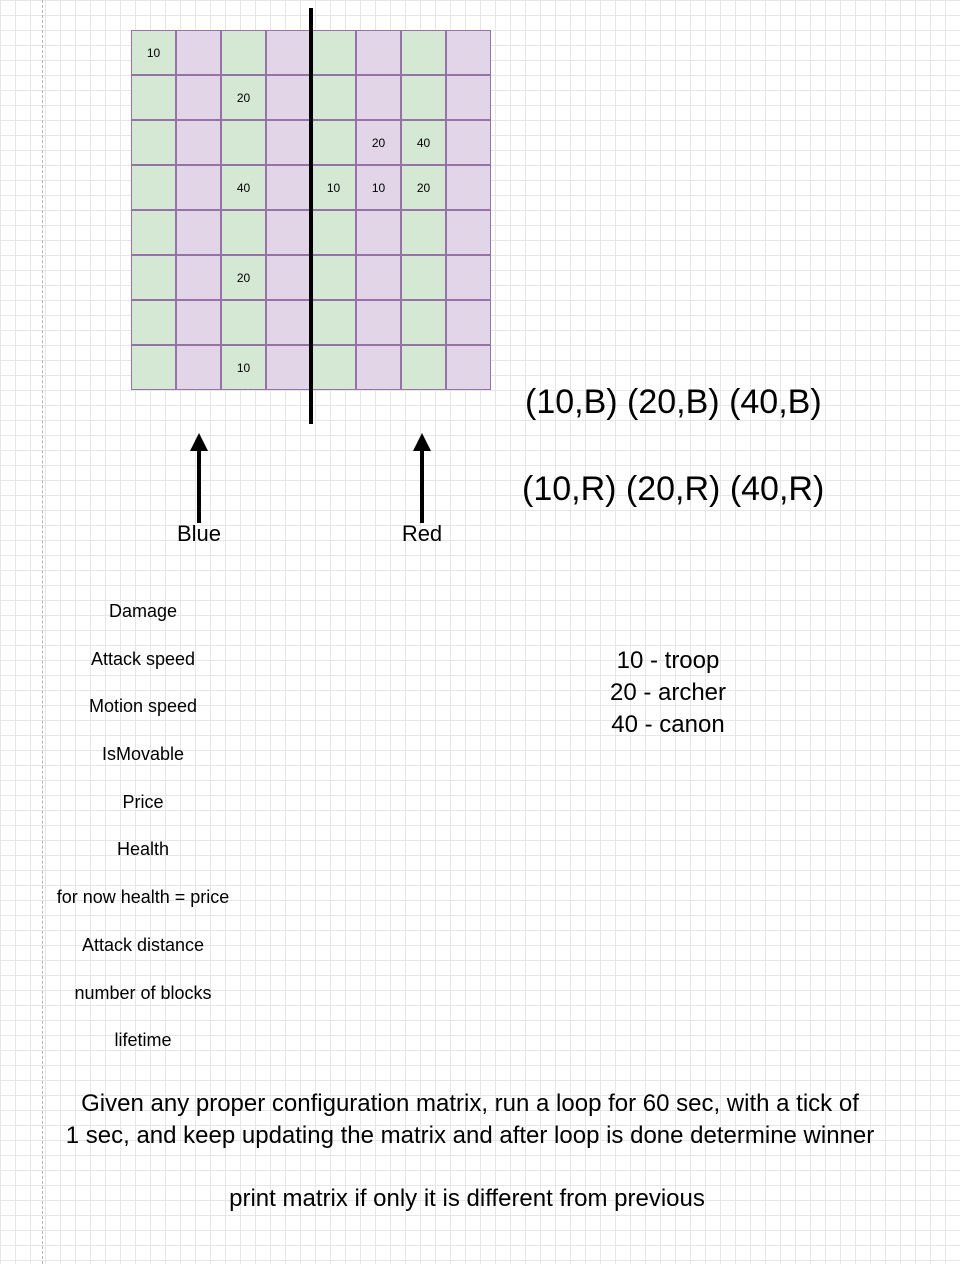 Image resolution: width=960 pixels, height=1264 pixels. Describe the element at coordinates (143, 706) in the screenshot. I see `property-motion-speed: Motion speed` at that location.